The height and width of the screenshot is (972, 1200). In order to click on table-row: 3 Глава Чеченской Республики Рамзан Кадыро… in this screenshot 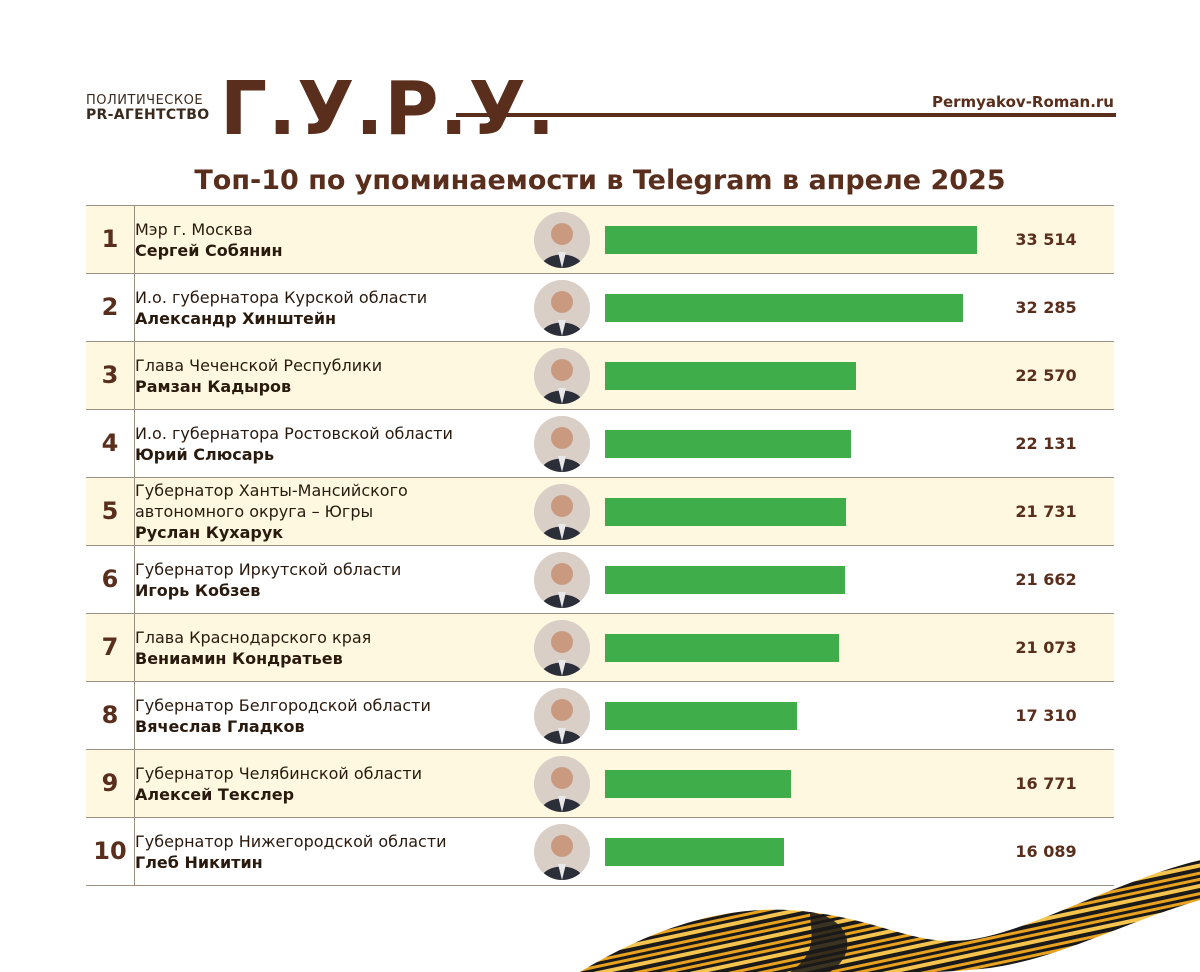, I will do `click(600, 375)`.